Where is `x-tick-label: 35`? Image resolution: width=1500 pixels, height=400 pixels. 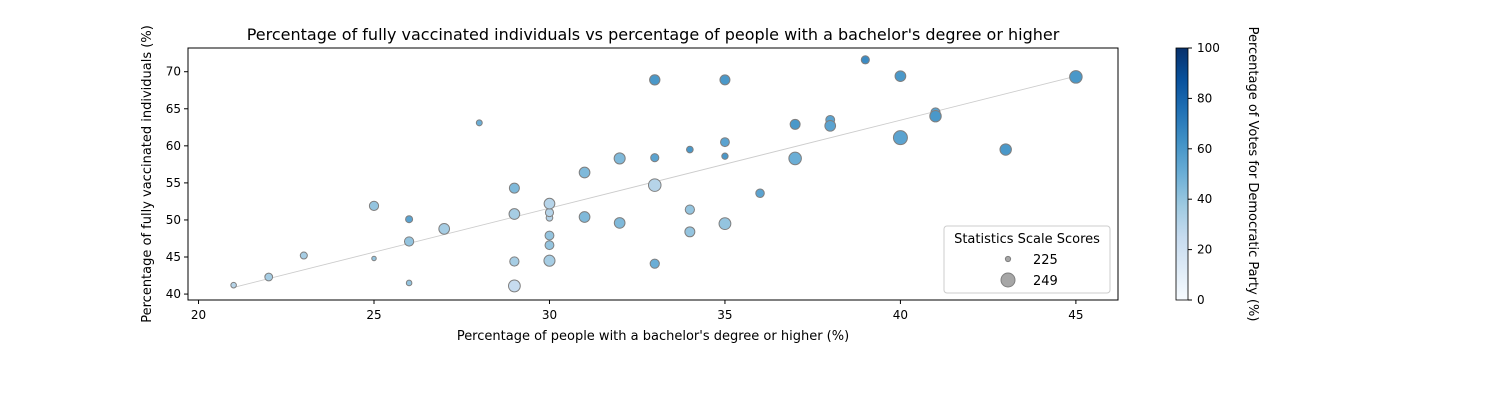 x-tick-label: 35 is located at coordinates (724, 315).